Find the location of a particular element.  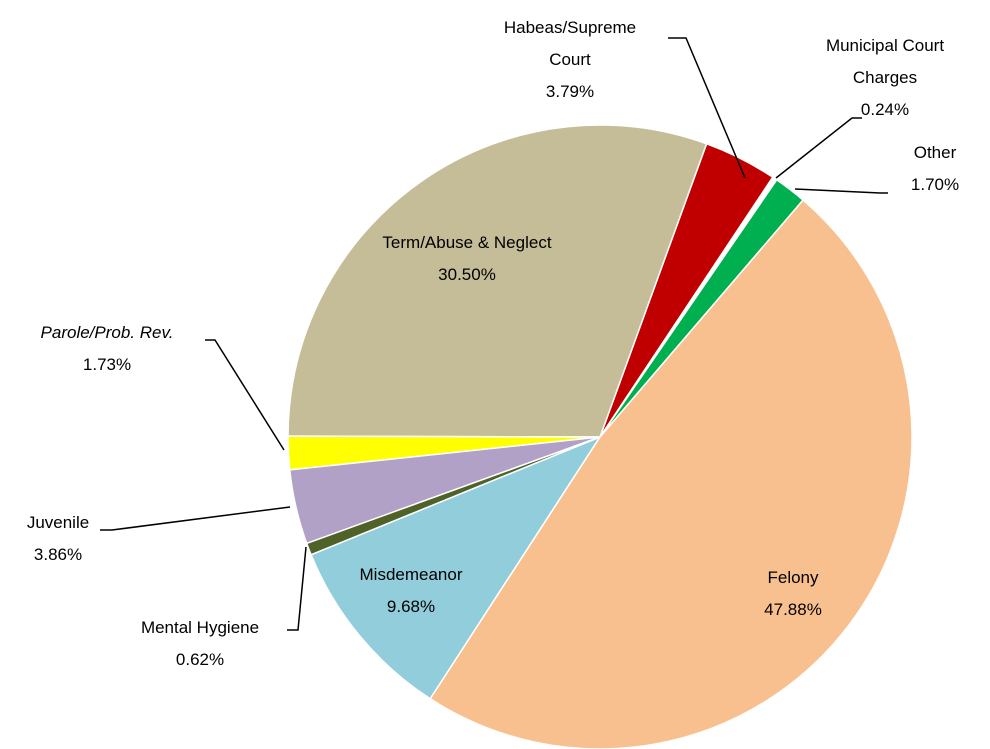

slice-label: Municipal Court Charges 0.24% is located at coordinates (885, 78).